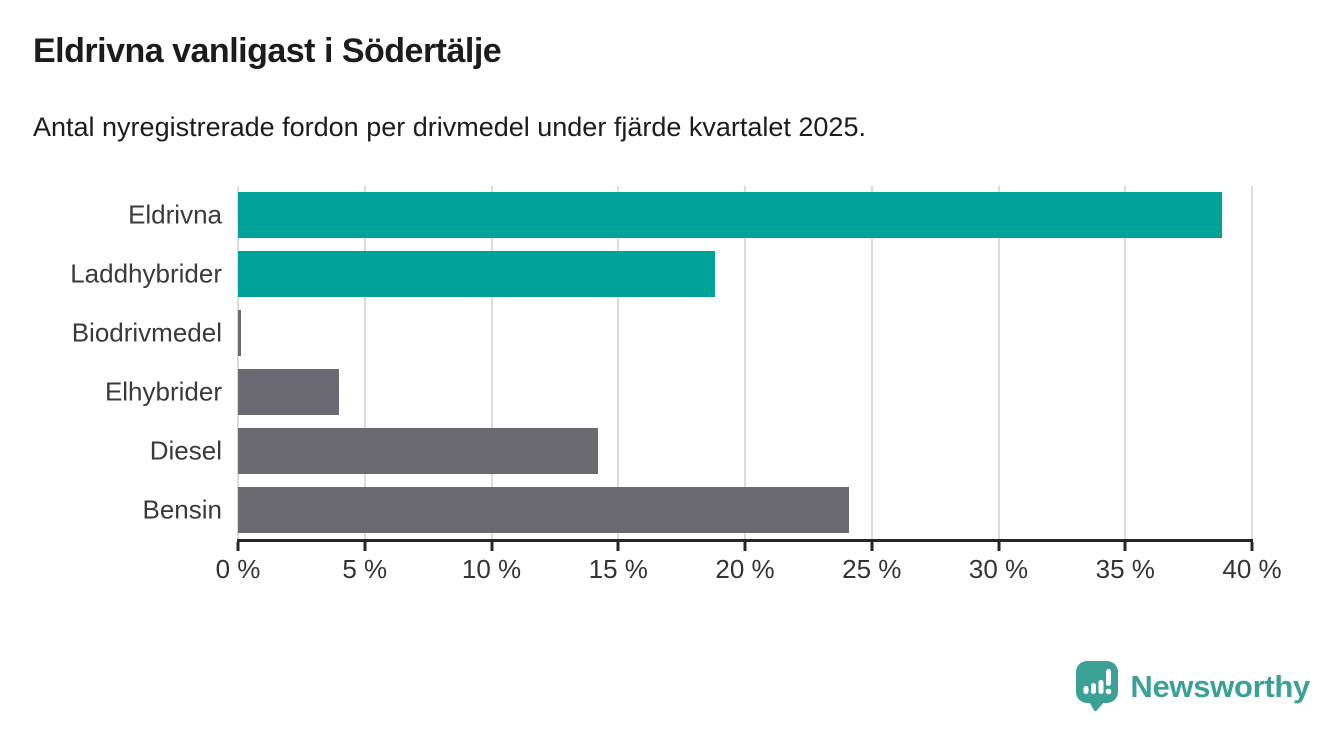 Image resolution: width=1340 pixels, height=733 pixels. I want to click on category-label-elhybrider: Elhybrider, so click(163, 391).